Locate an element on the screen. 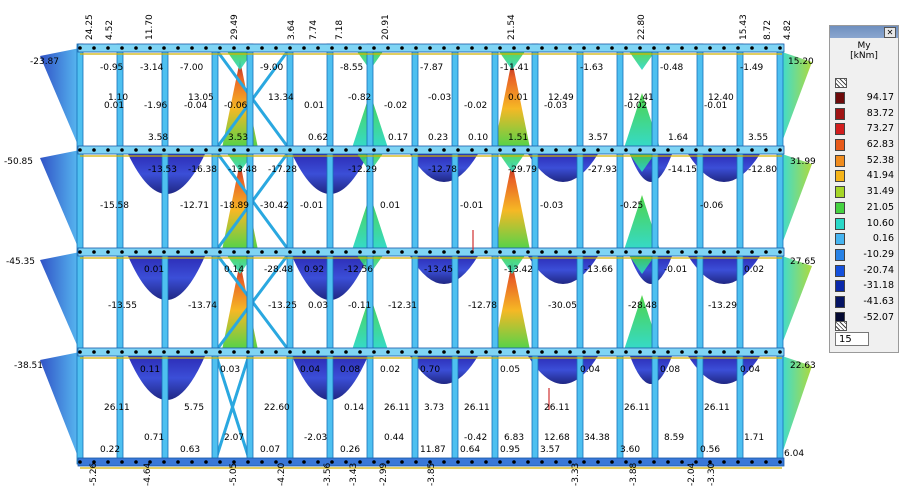 The height and width of the screenshot is (488, 908). value-label: -0.02 is located at coordinates (475, 106).